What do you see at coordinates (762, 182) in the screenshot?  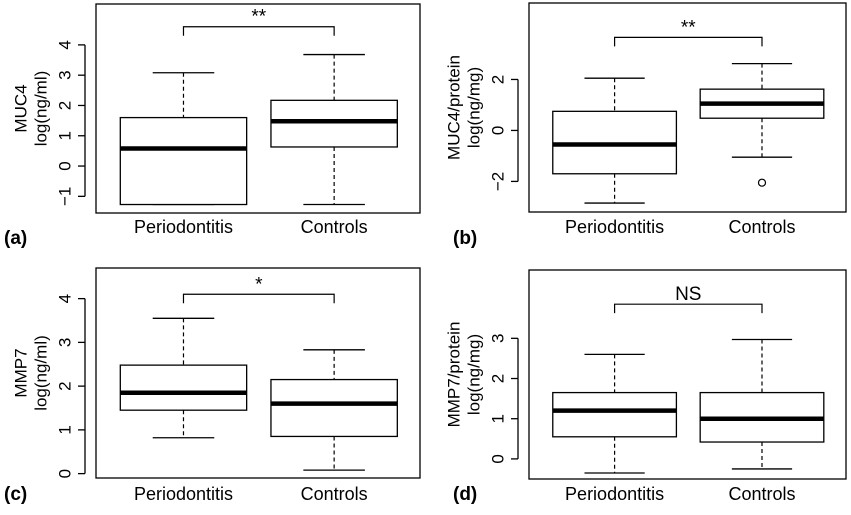 I see `outlier-point` at bounding box center [762, 182].